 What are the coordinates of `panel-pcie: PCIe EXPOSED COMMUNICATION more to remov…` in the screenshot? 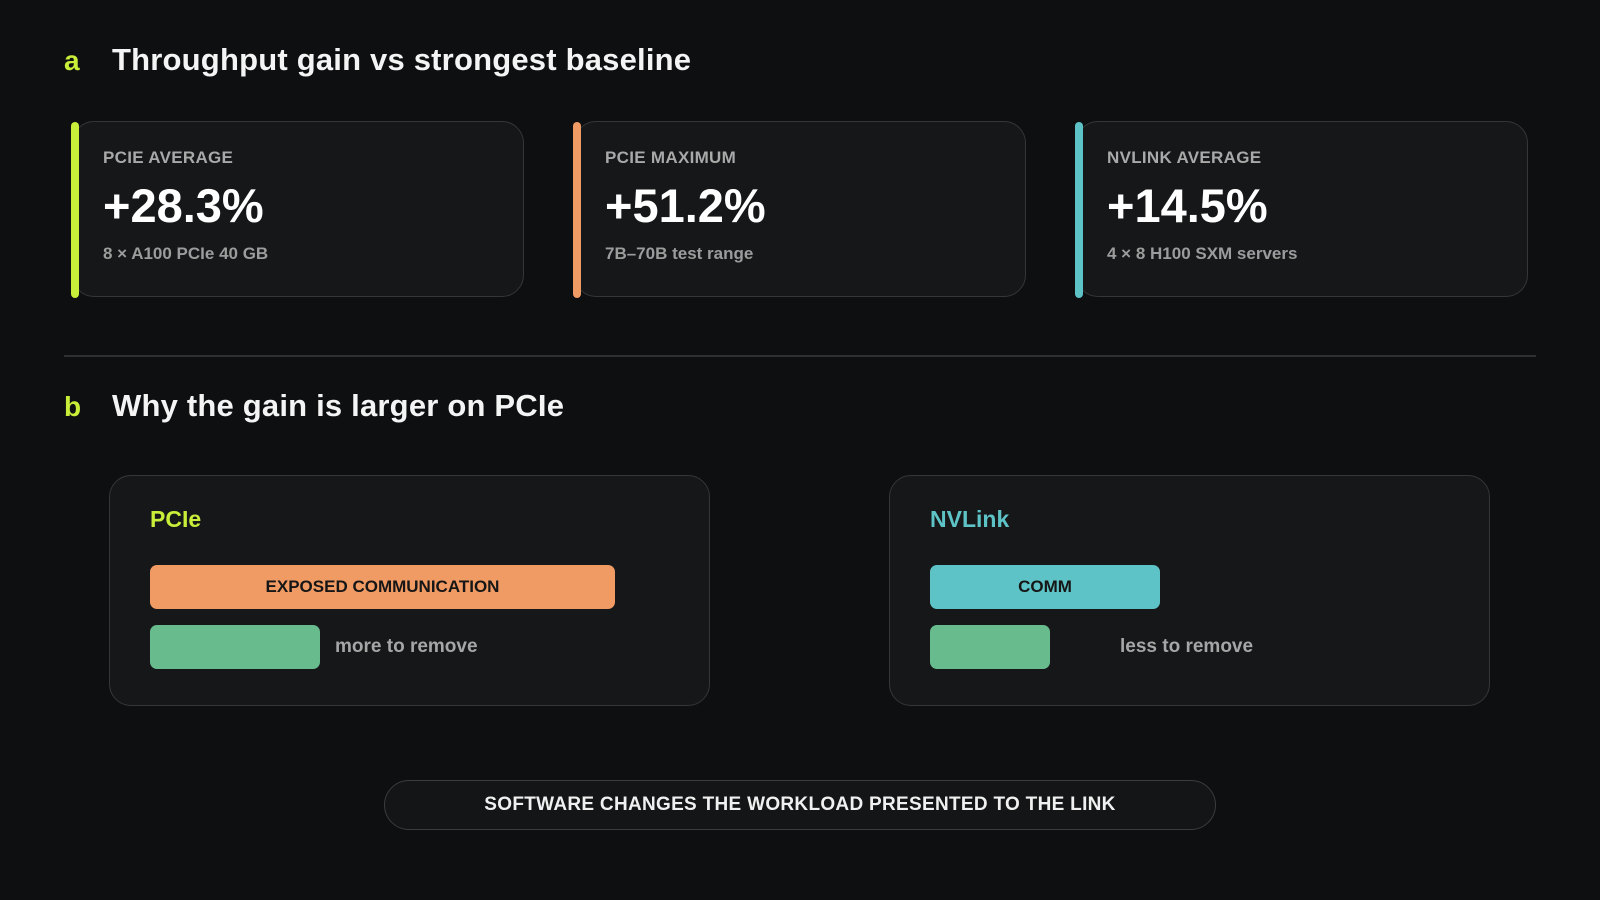 It's located at (409, 590).